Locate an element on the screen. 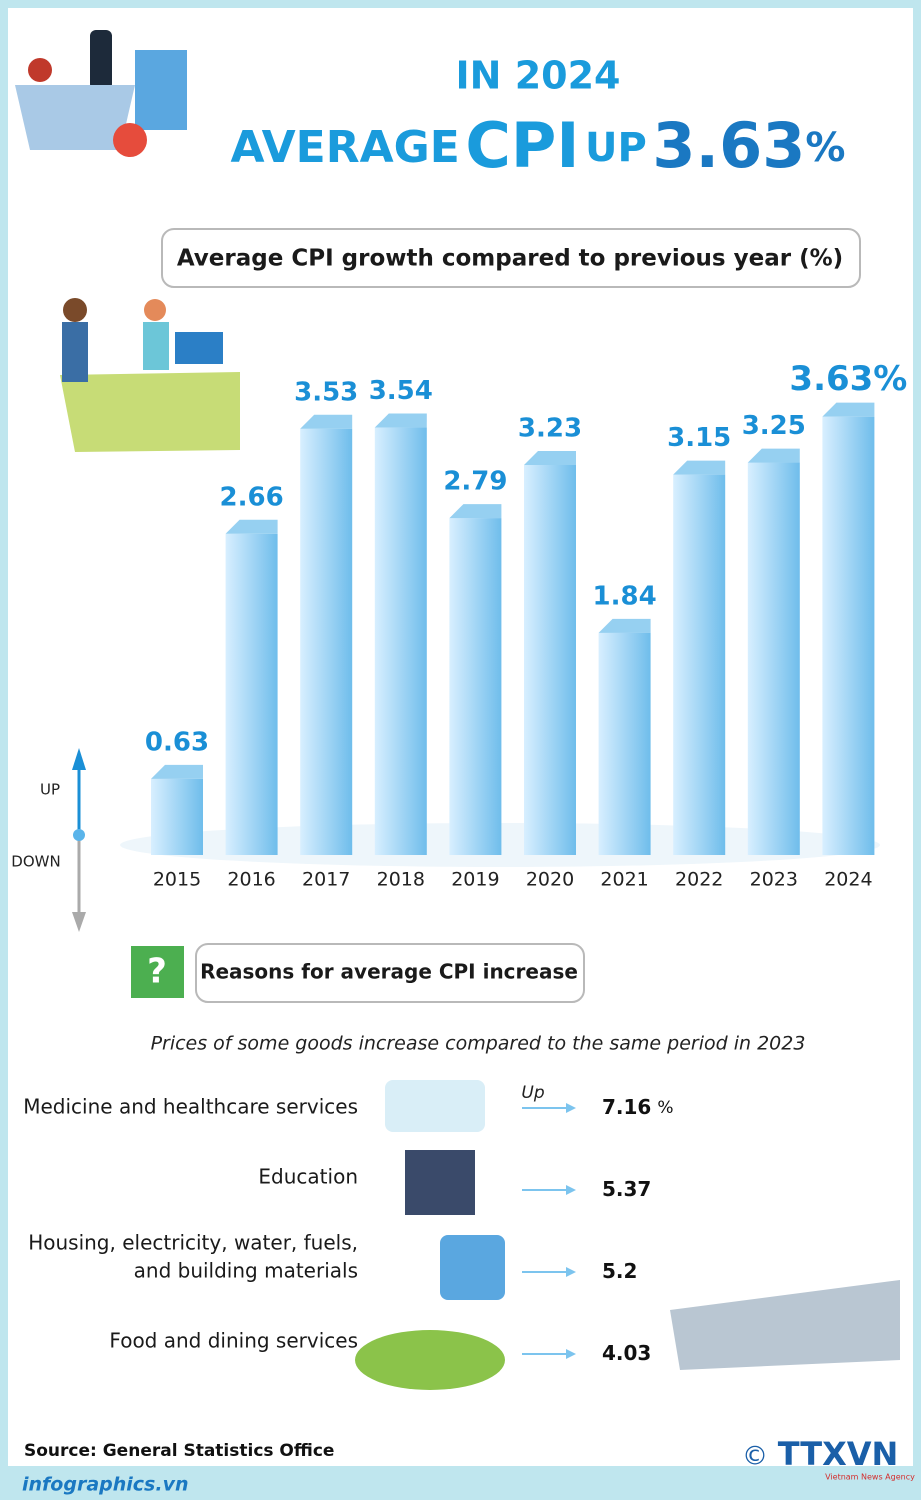  question-icon is located at coordinates (157, 972).